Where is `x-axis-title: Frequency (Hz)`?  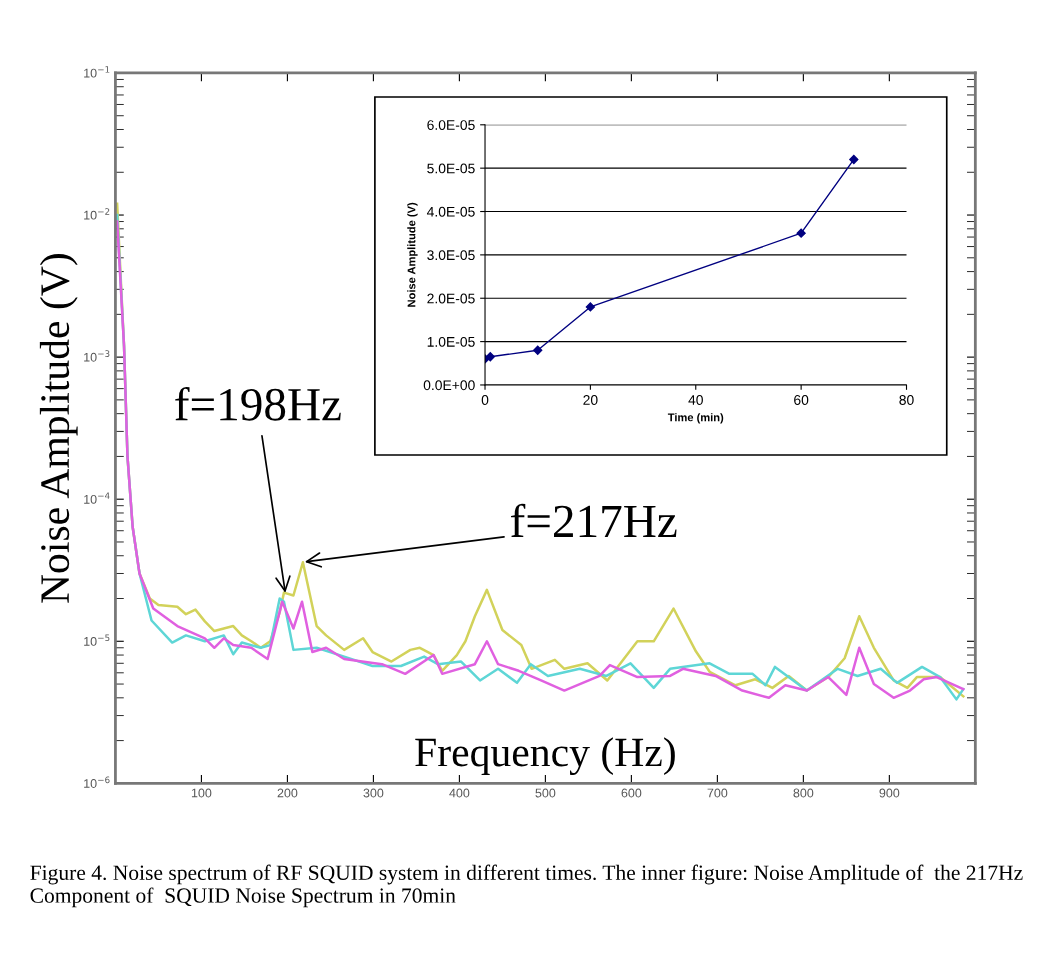
x-axis-title: Frequency (Hz) is located at coordinates (545, 756).